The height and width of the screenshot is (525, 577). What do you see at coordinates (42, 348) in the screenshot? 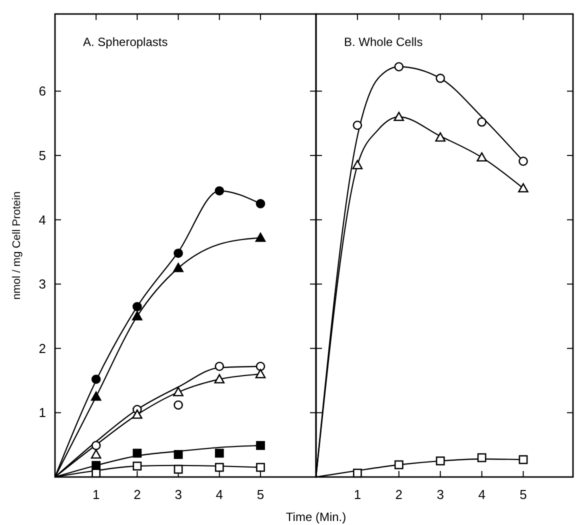
I see `y-tick-label: 2` at bounding box center [42, 348].